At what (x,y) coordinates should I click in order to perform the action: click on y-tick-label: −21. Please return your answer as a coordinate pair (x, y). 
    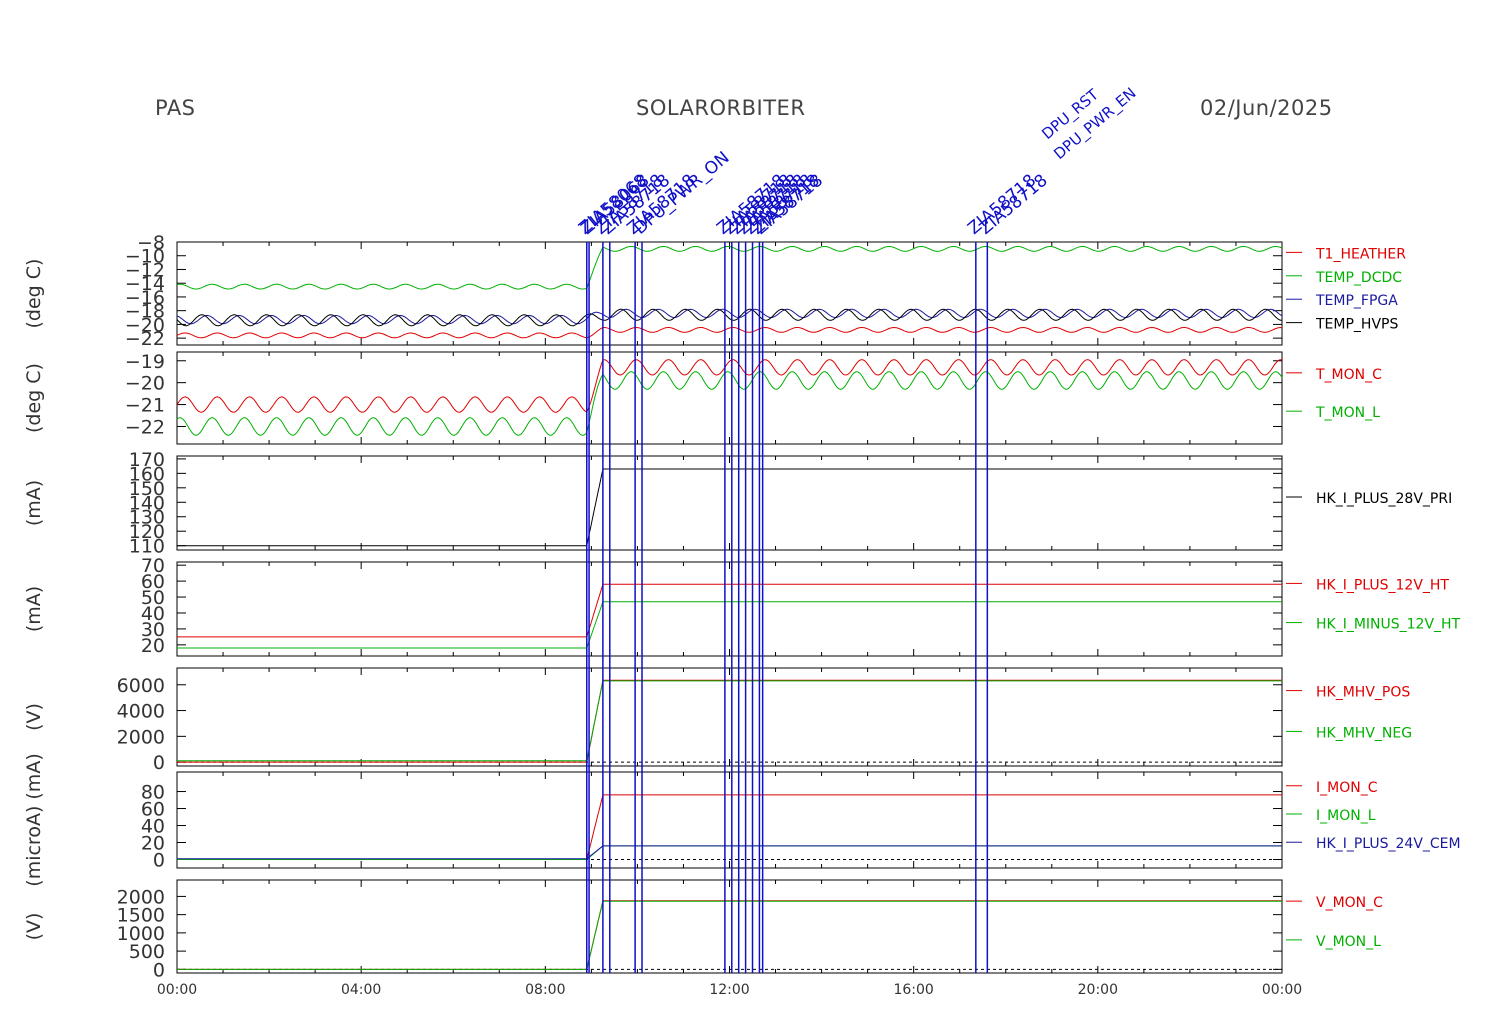
    Looking at the image, I should click on (145, 406).